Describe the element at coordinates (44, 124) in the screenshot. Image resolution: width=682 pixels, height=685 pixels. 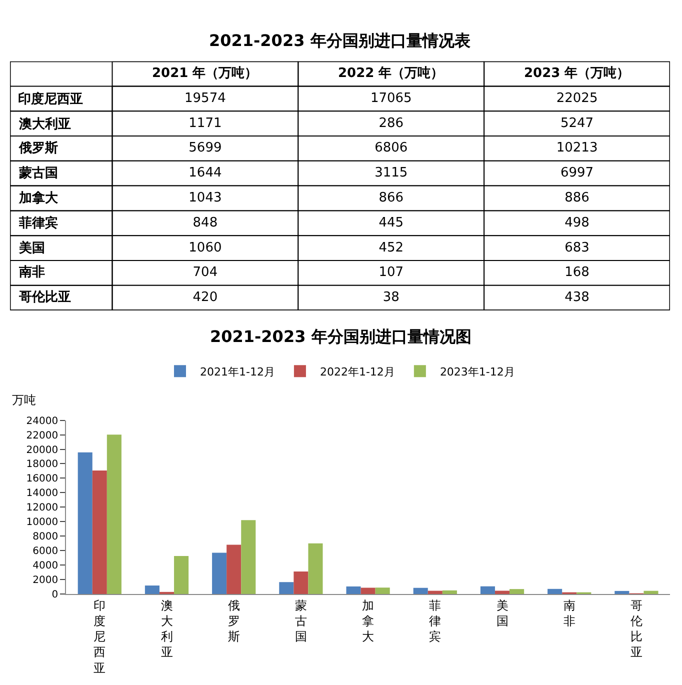
I see `y-tick-label: 澳大利亚` at that location.